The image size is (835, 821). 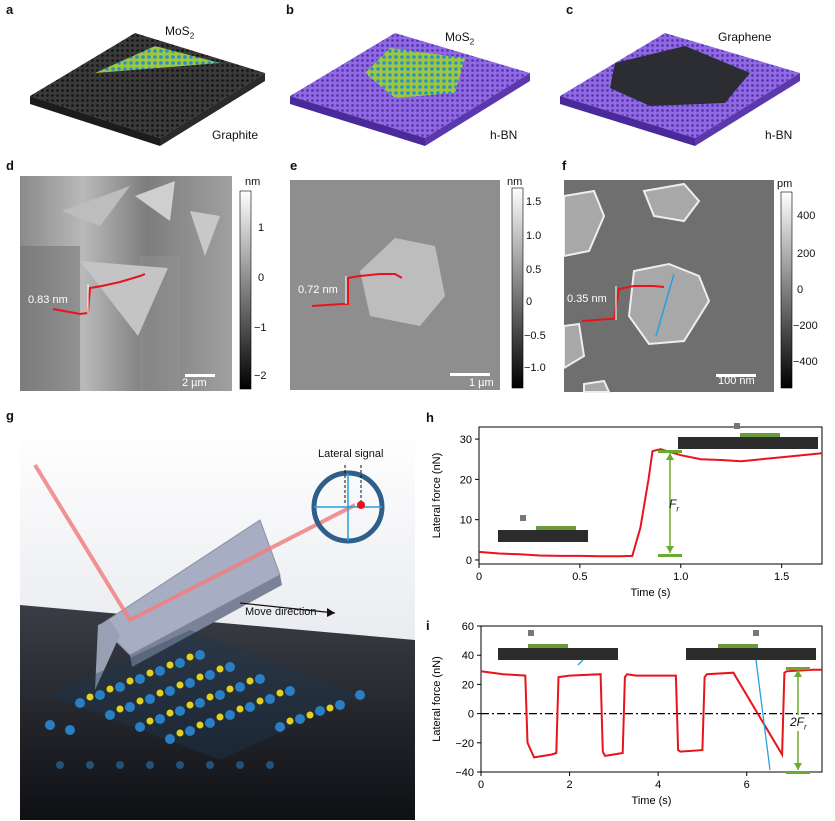 What do you see at coordinates (464, 744) in the screenshot?
I see `y-tick-label: −20` at bounding box center [464, 744].